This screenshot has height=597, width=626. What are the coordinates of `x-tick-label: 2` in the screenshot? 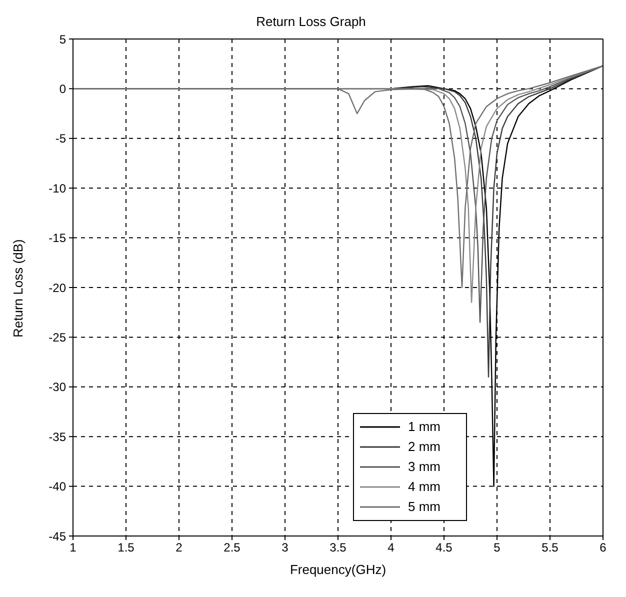 It's located at (179, 547).